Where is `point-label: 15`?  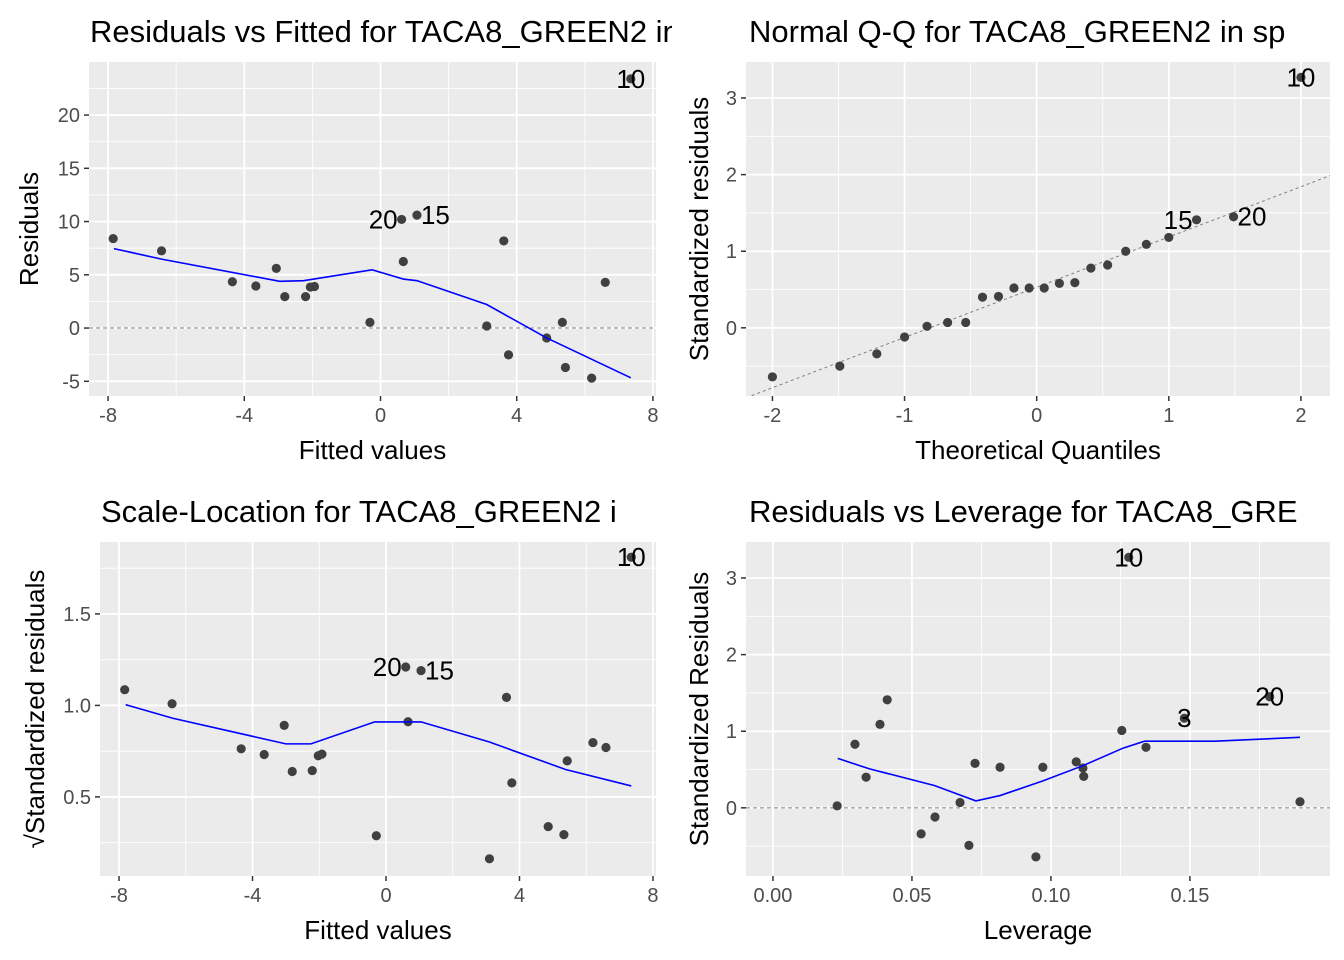
point-label: 15 is located at coordinates (1178, 220).